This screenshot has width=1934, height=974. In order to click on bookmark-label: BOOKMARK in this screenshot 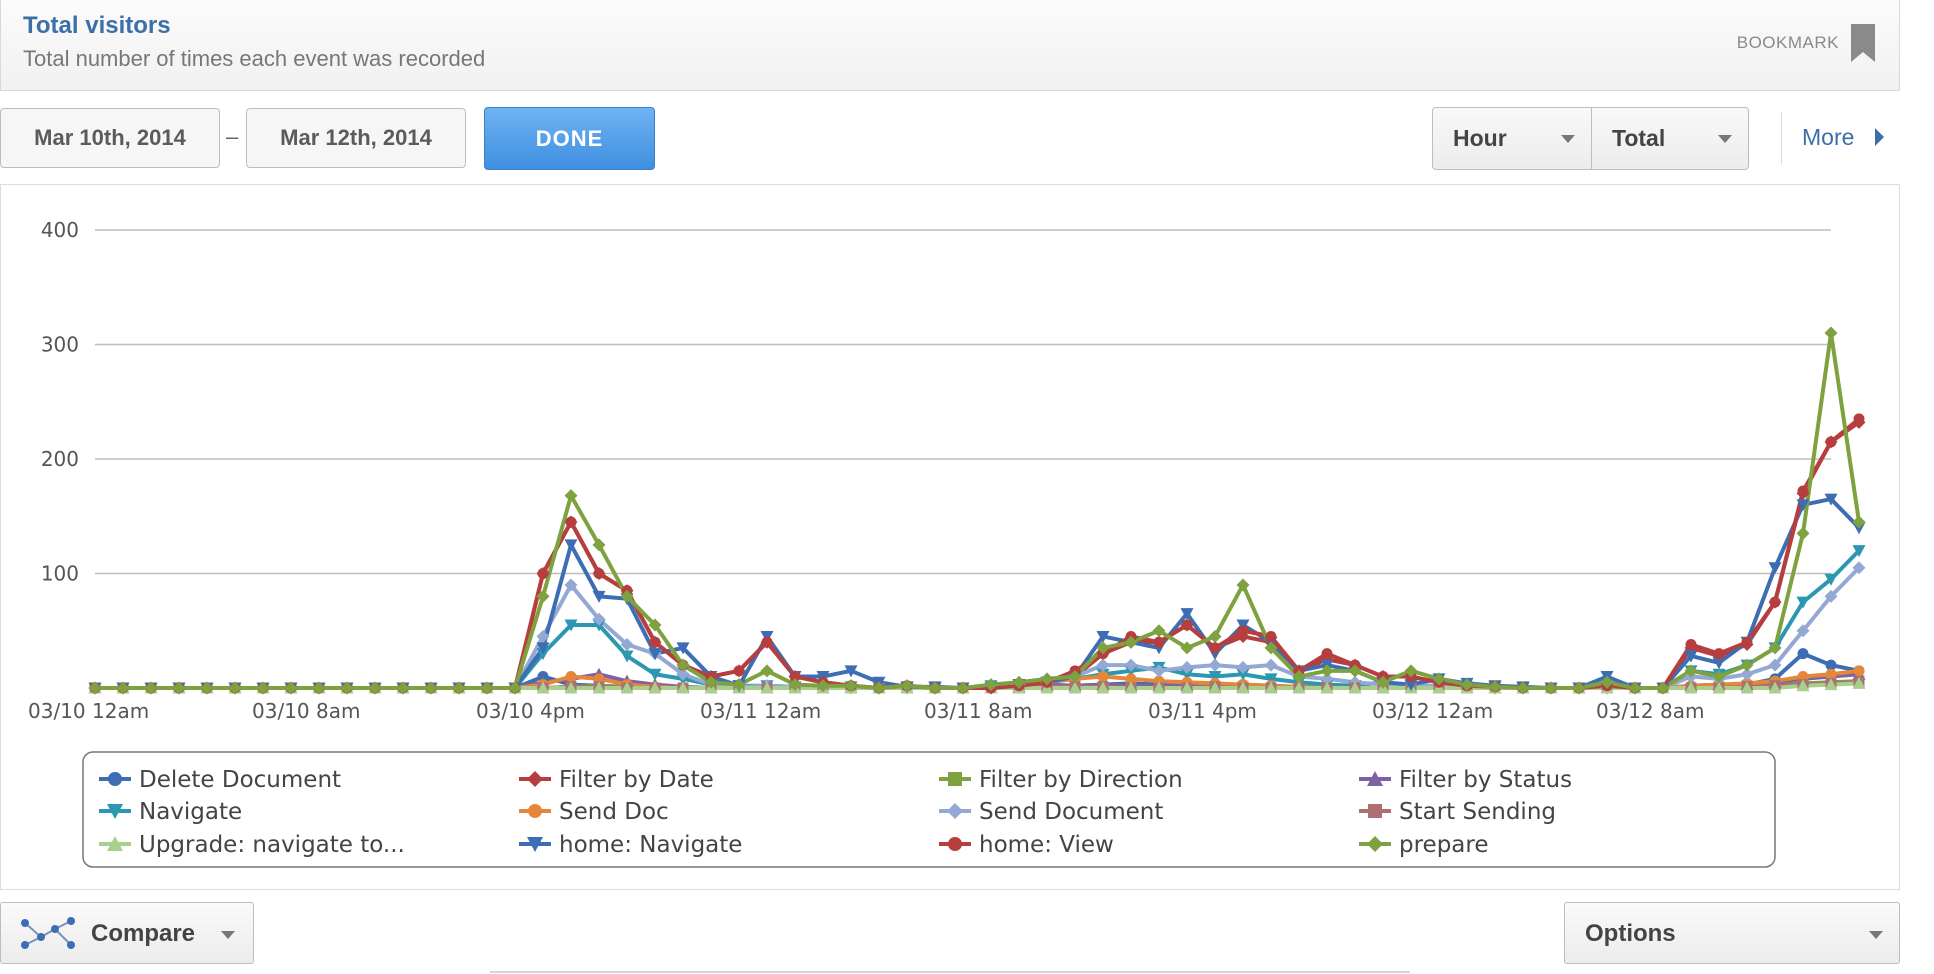, I will do `click(1787, 42)`.